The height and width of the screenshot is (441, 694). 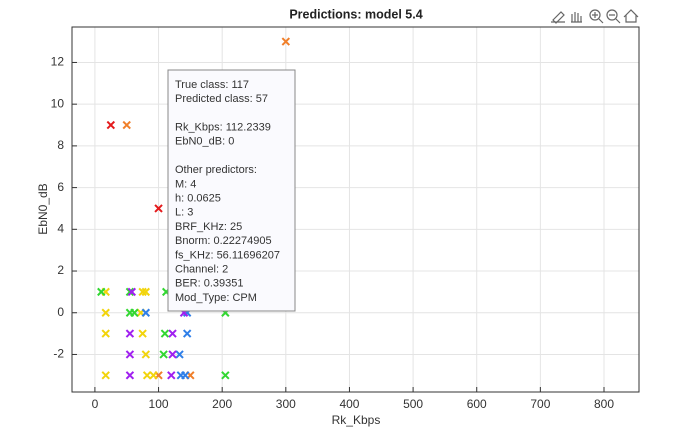 I want to click on datatip-line: BER: 0.39351, so click(x=209, y=284).